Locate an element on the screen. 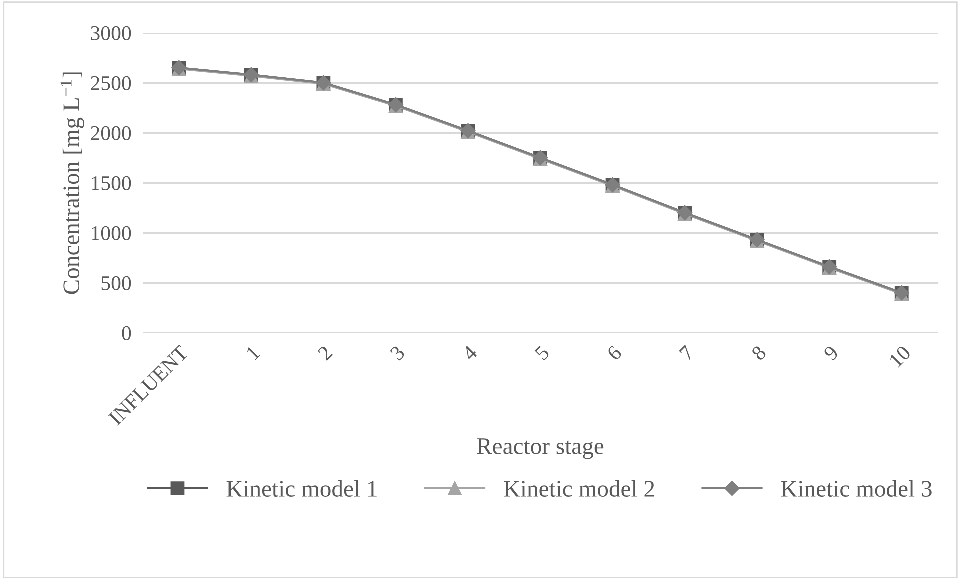  x-tick-label: 10 is located at coordinates (900, 356).